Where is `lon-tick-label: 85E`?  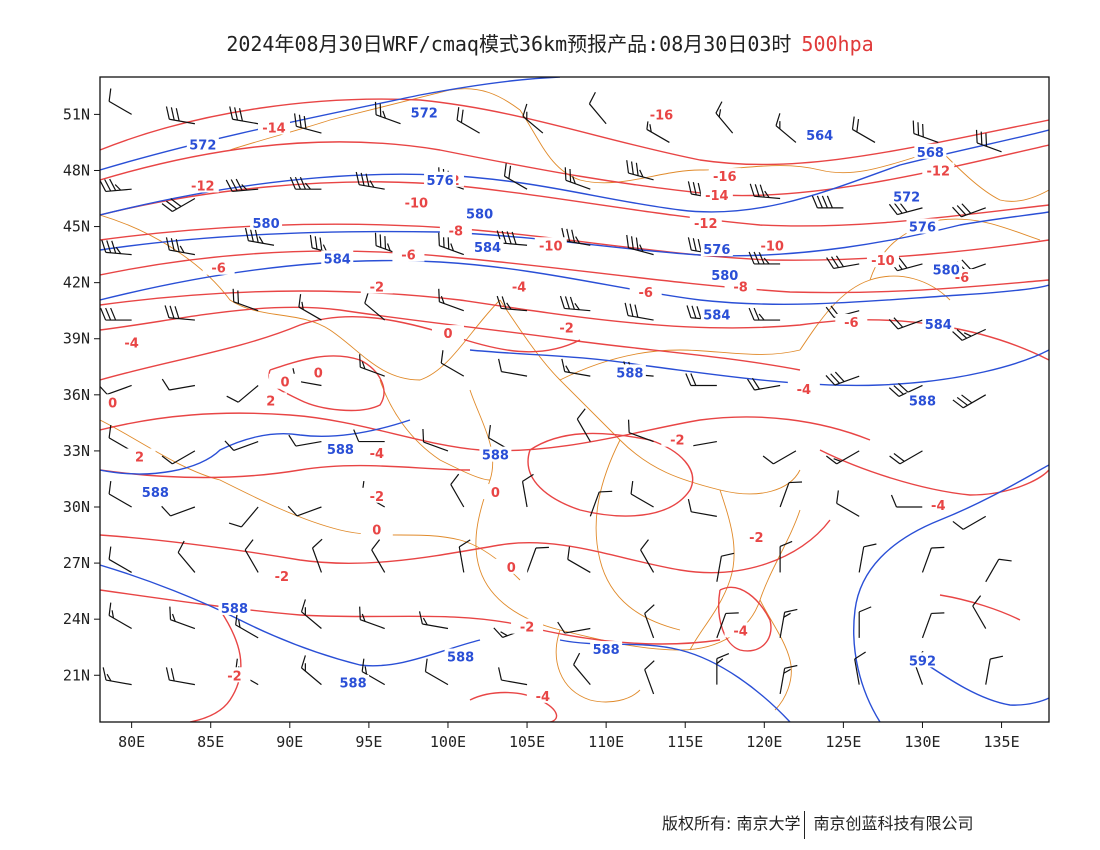 lon-tick-label: 85E is located at coordinates (210, 742).